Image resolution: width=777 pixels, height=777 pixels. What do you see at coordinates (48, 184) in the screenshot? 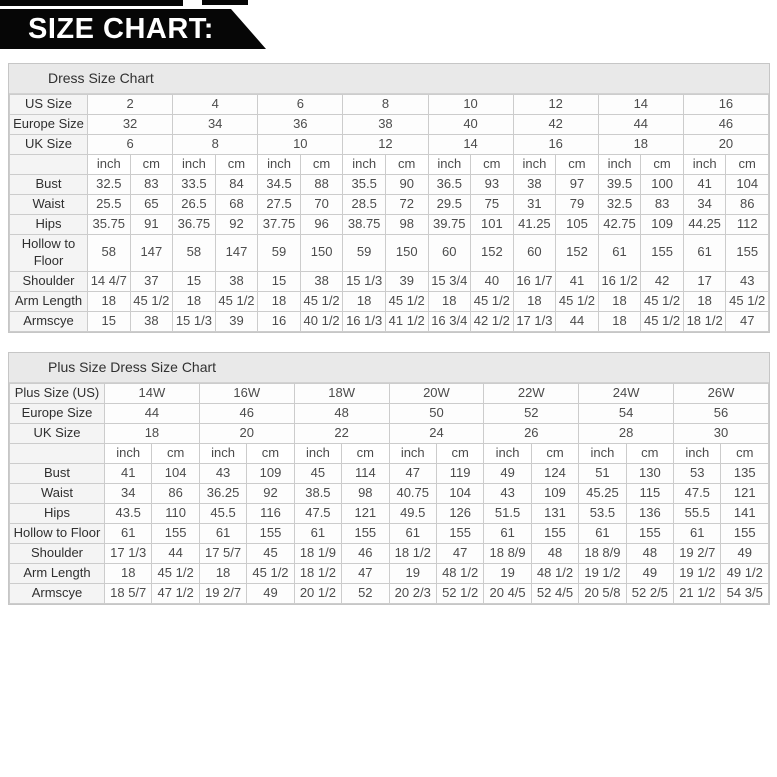
I see `row-label: Bust` at bounding box center [48, 184].